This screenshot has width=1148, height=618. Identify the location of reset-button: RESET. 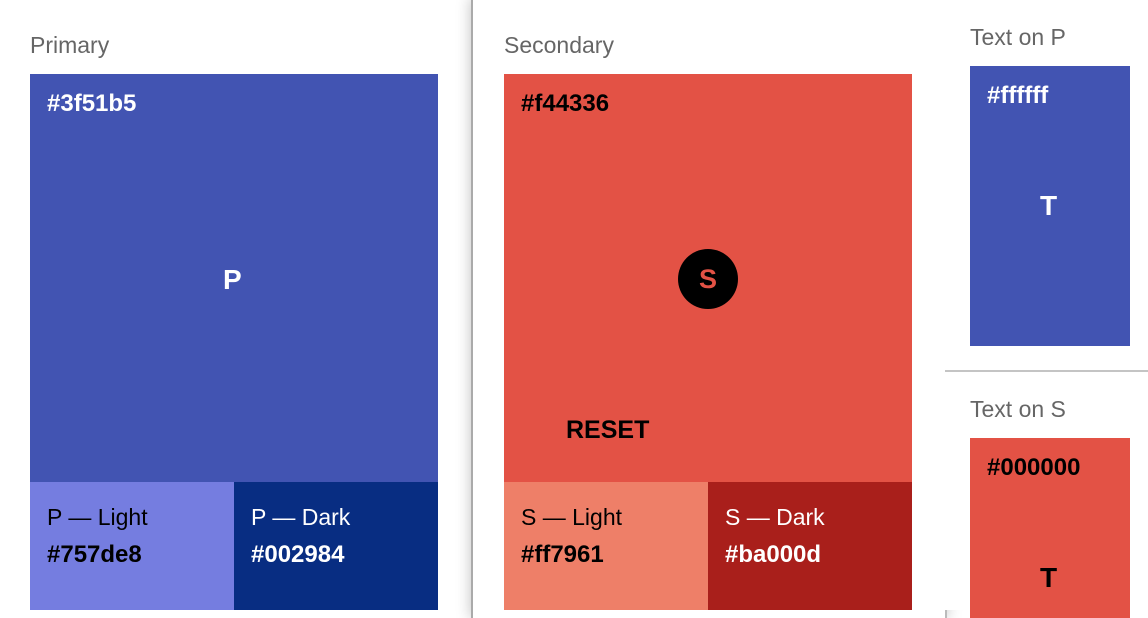
(608, 430).